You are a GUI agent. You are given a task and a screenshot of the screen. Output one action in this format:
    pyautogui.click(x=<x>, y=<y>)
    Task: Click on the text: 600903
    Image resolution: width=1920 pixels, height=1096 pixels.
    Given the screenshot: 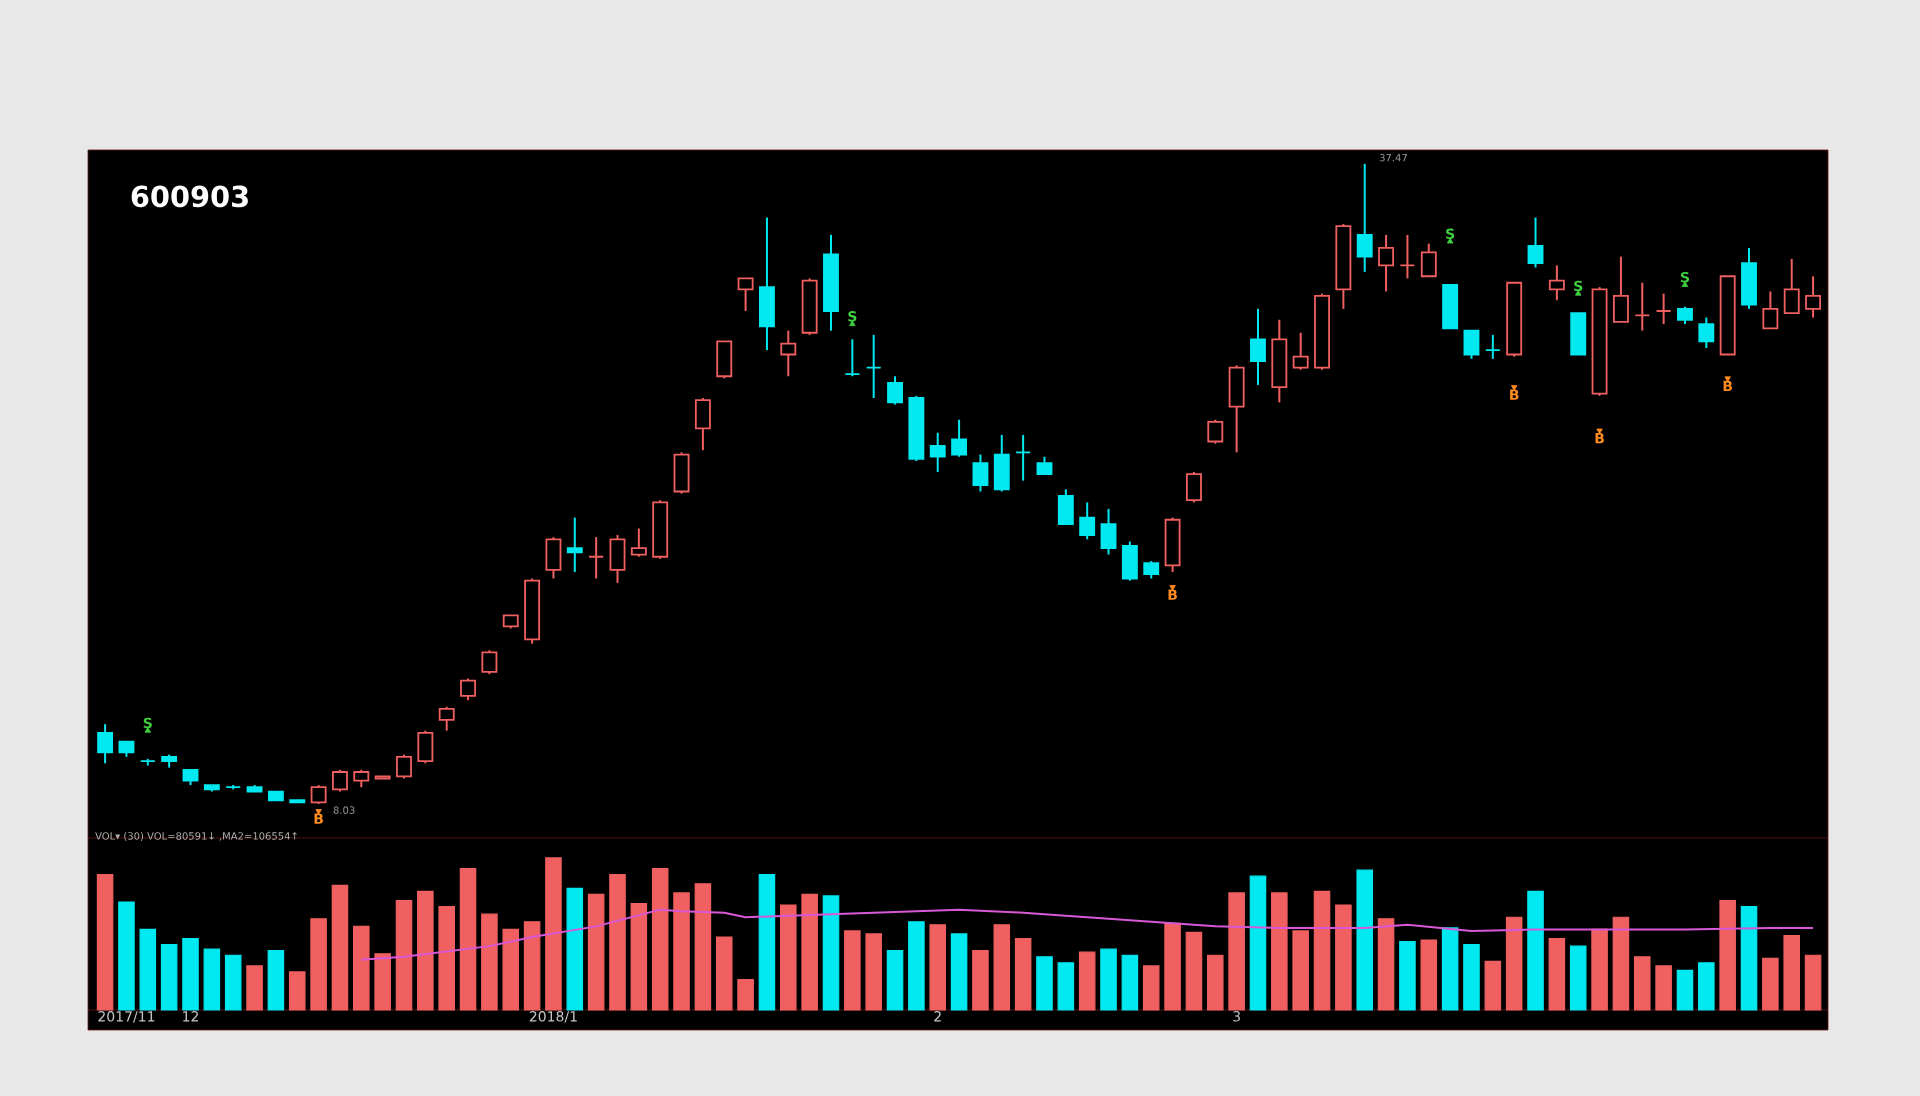 What is the action you would take?
    pyautogui.click(x=189, y=196)
    